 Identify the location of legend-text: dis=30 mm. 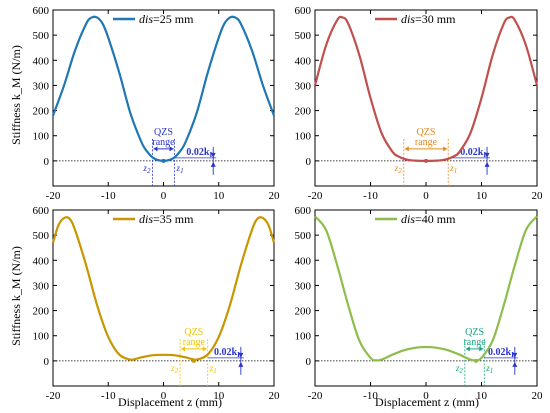
(428, 19).